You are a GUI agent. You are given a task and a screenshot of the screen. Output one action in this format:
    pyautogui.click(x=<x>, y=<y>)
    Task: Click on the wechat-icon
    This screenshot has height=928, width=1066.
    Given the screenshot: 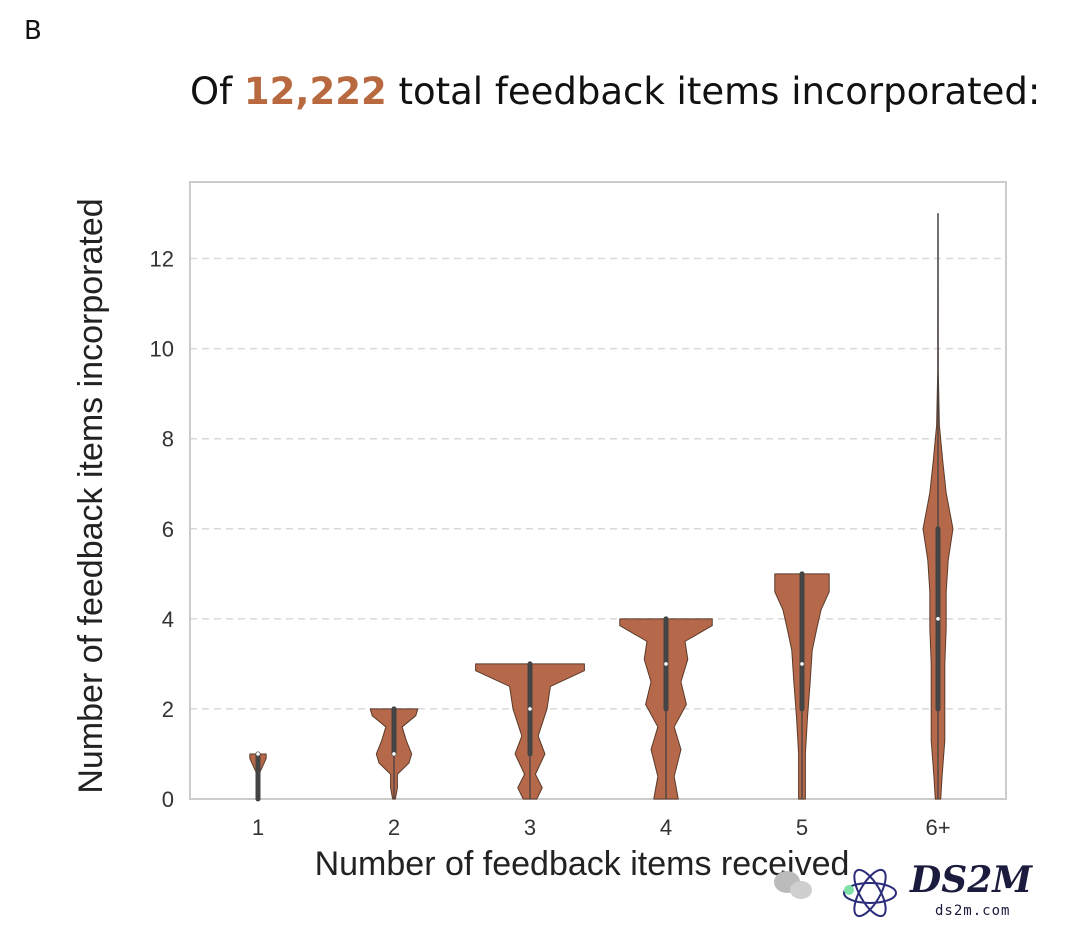 What is the action you would take?
    pyautogui.click(x=793, y=885)
    